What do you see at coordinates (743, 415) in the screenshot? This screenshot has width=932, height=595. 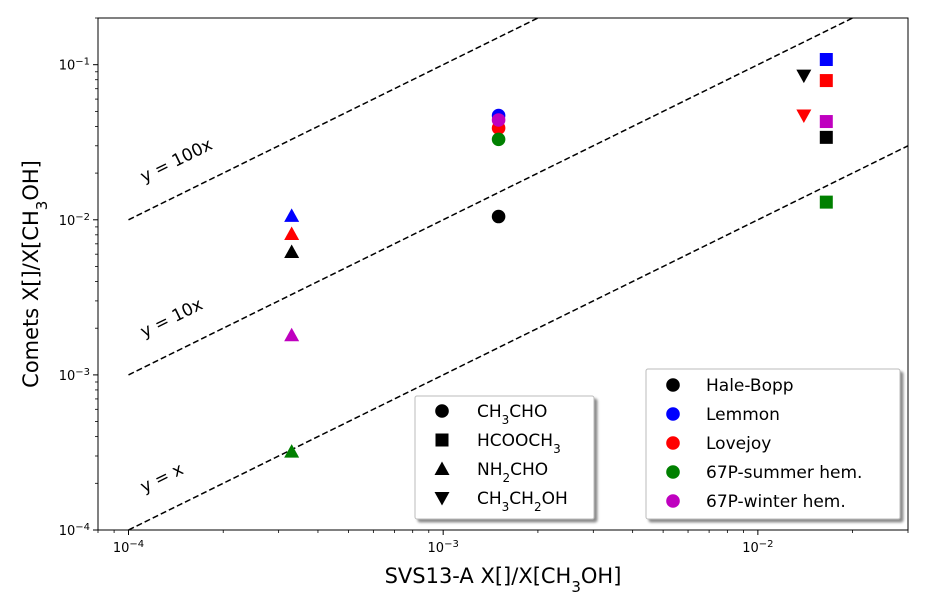 I see `legend-comet-label: Lemmon` at bounding box center [743, 415].